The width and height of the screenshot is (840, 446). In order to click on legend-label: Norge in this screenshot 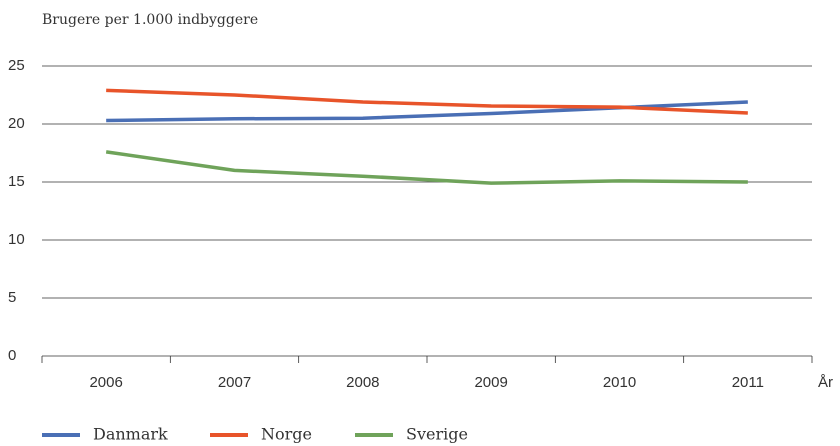, I will do `click(286, 434)`.